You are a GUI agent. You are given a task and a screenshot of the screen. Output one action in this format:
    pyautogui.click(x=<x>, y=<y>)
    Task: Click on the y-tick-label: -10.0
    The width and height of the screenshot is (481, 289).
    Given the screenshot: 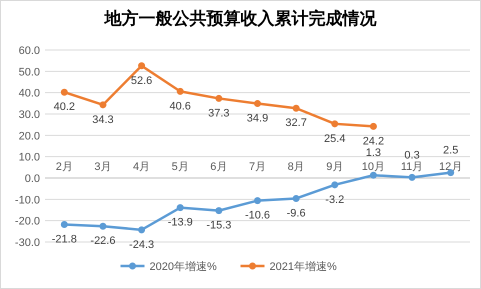 What is the action you would take?
    pyautogui.click(x=27, y=200)
    